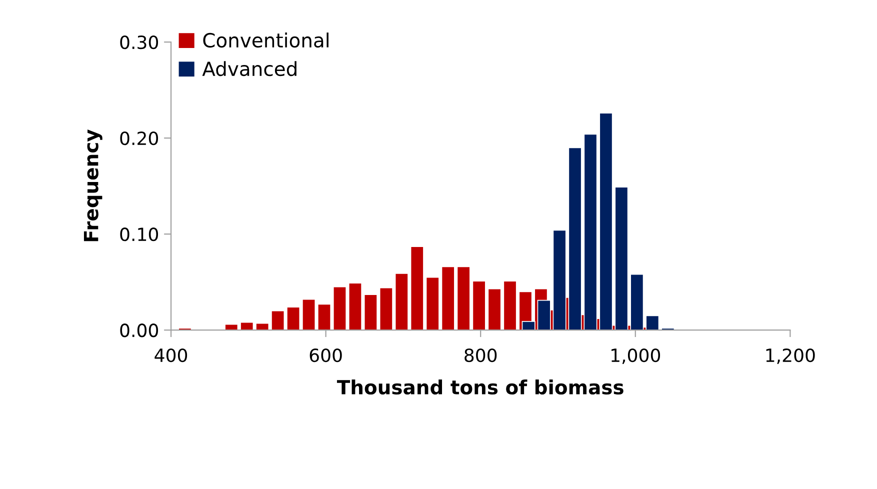 Image resolution: width=877 pixels, height=489 pixels. I want to click on x-tick-label: 600, so click(326, 355).